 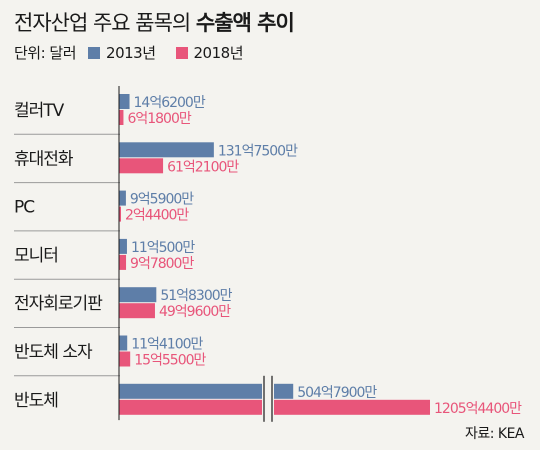 I want to click on category-label: 반도체, so click(x=36, y=401).